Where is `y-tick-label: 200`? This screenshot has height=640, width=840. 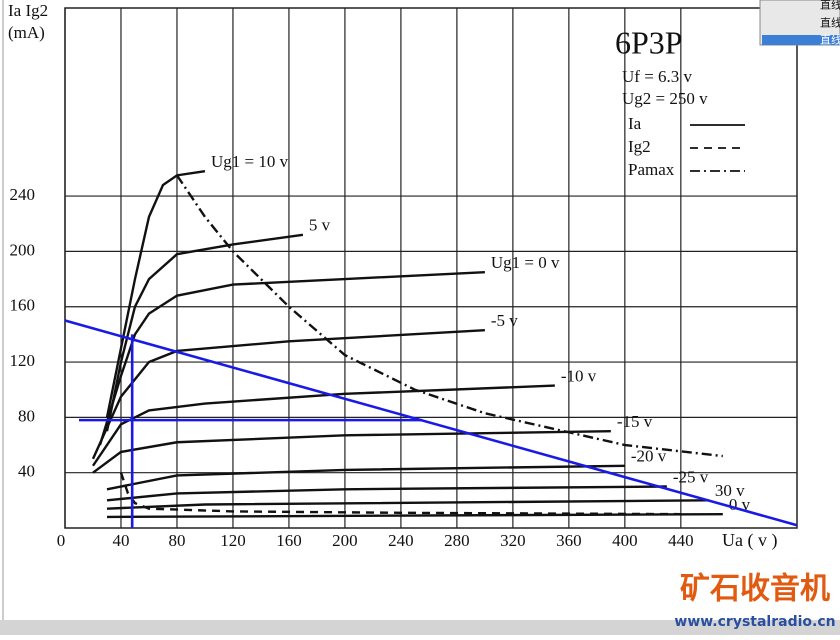 y-tick-label: 200 is located at coordinates (23, 249).